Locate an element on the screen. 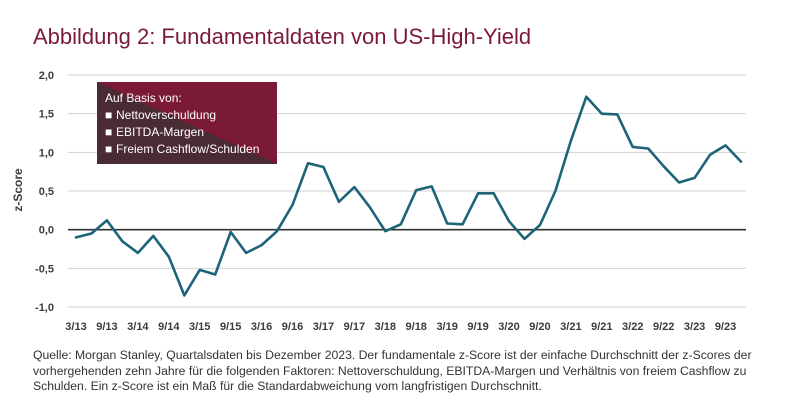 The width and height of the screenshot is (800, 415). x-tick-label: 3/20 is located at coordinates (508, 327).